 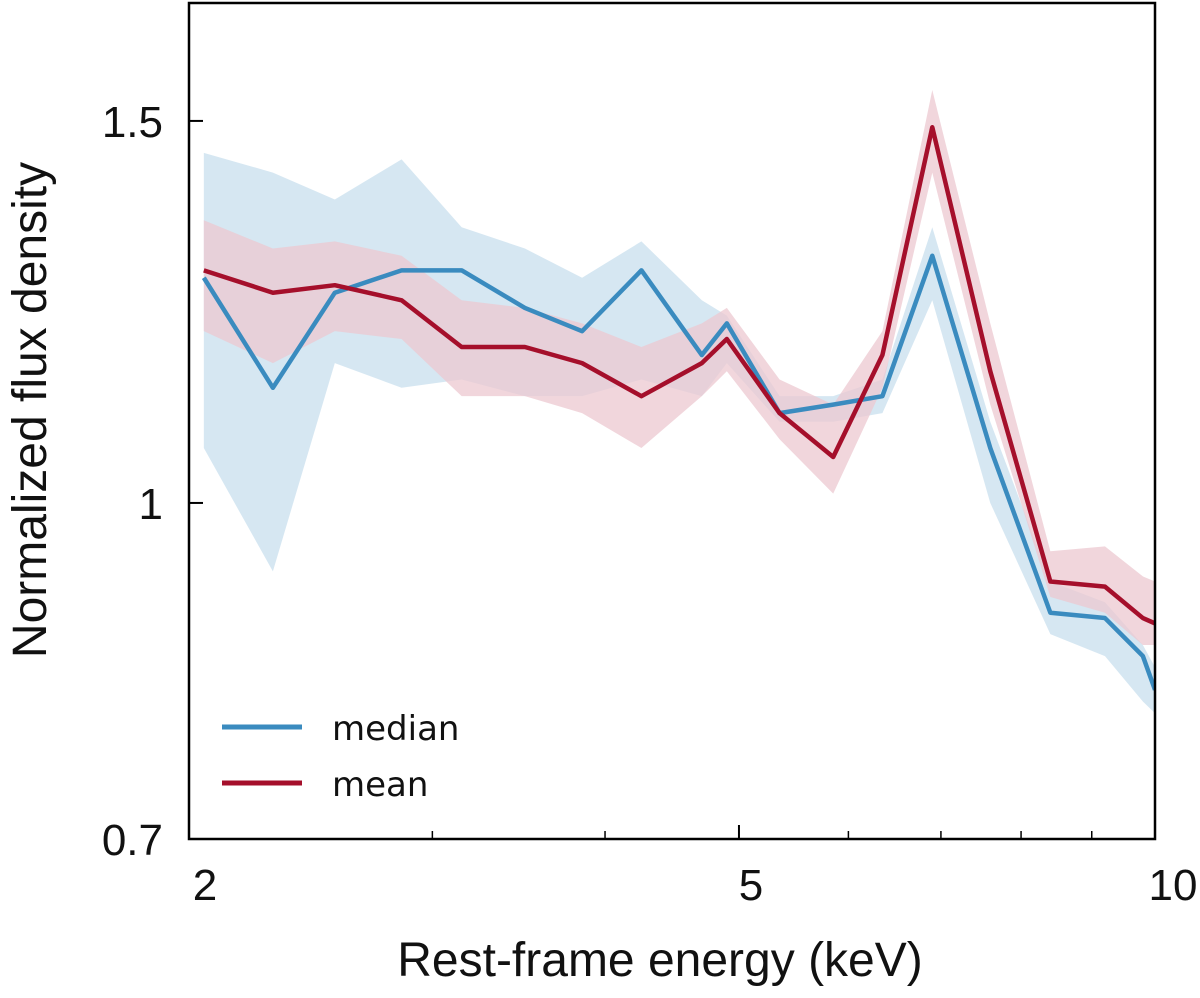 I want to click on legend: median mean, so click(x=340, y=757).